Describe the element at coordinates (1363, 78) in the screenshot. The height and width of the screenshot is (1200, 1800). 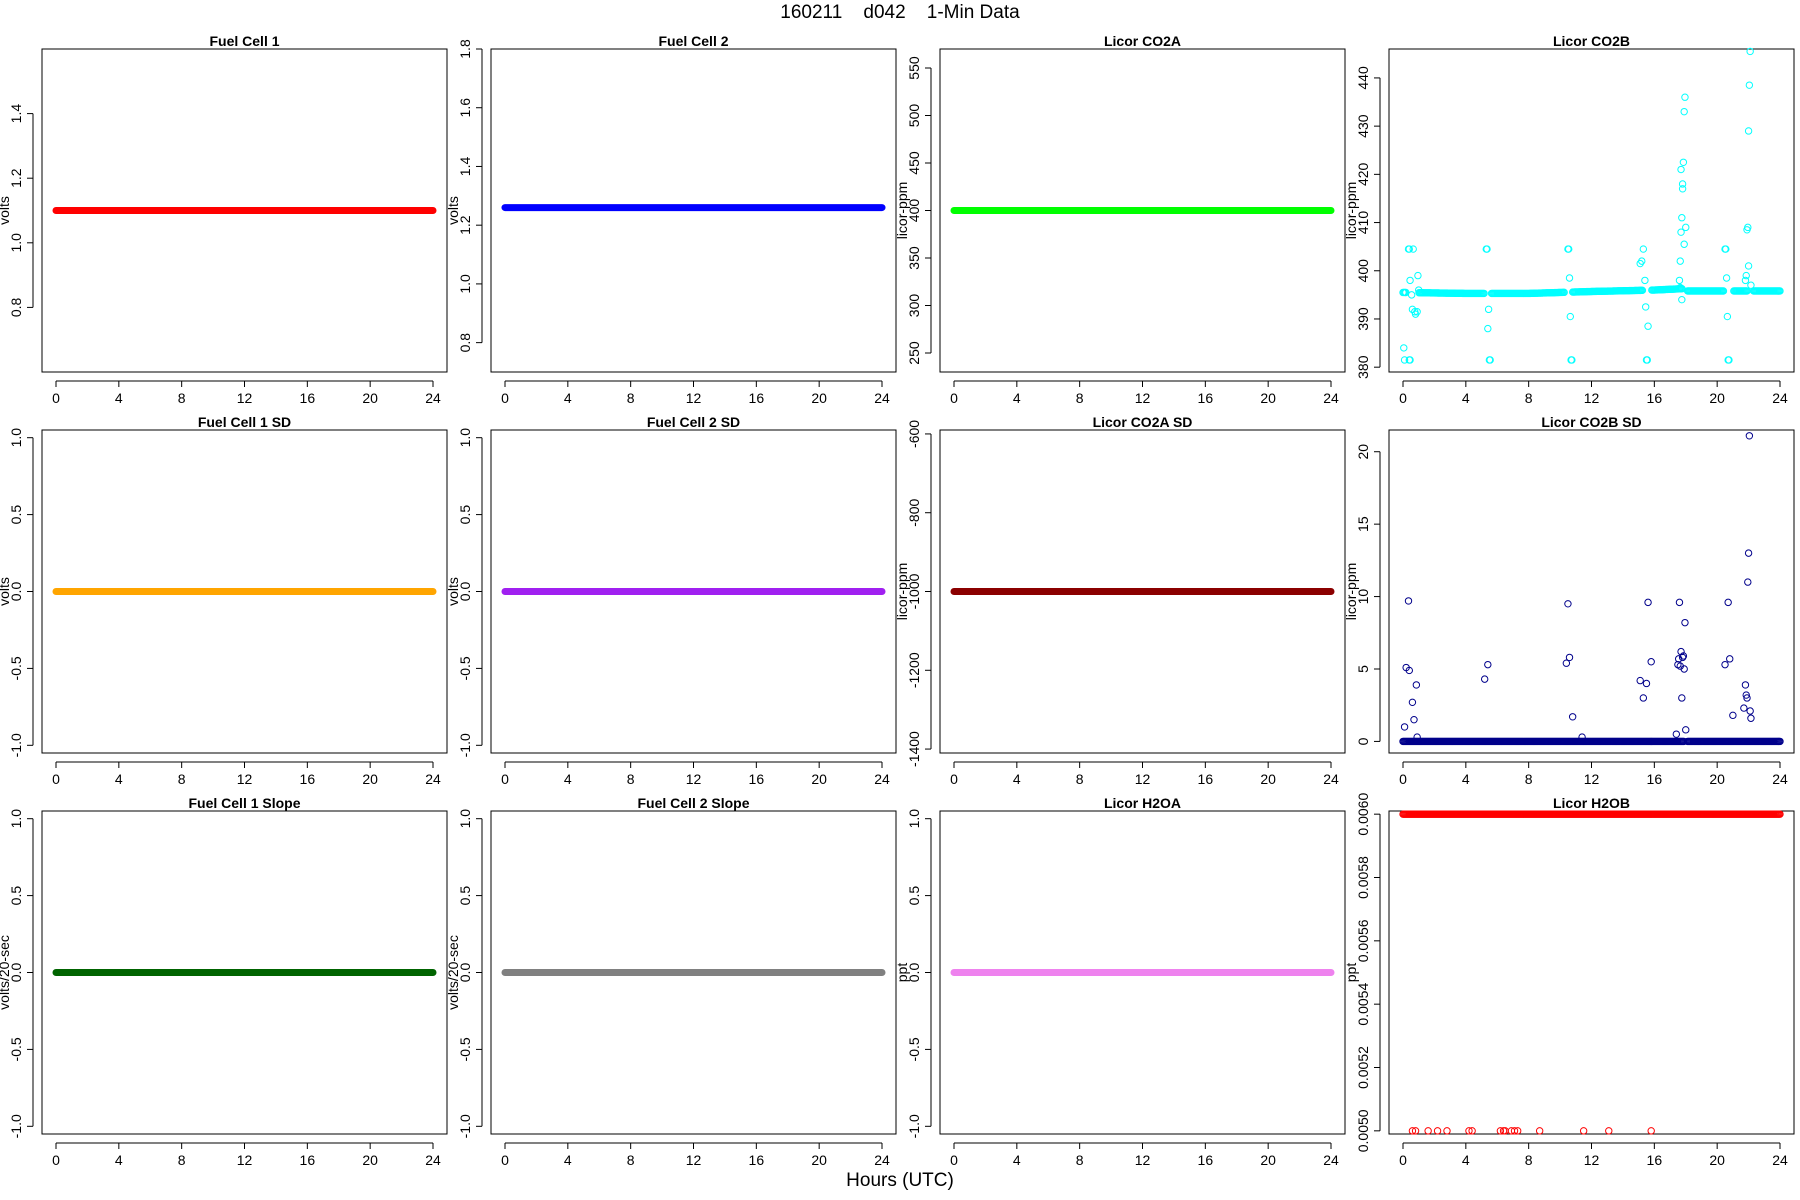
I see `y-tick-label: 440` at that location.